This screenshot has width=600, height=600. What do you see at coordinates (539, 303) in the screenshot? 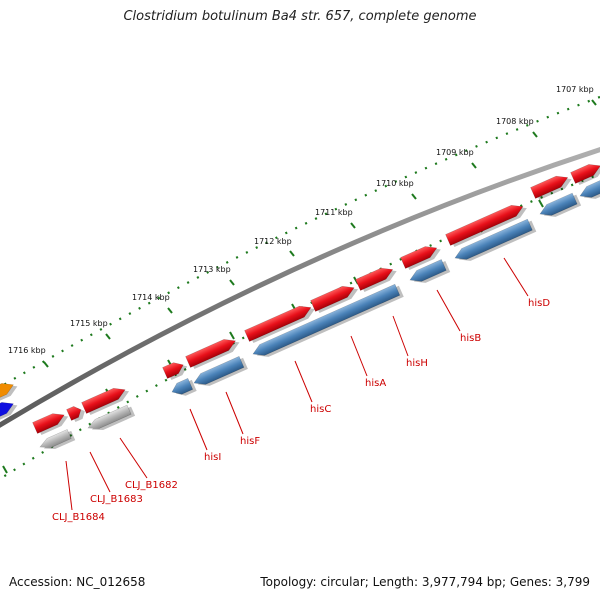
I see `gene-label: hisD` at bounding box center [539, 303].